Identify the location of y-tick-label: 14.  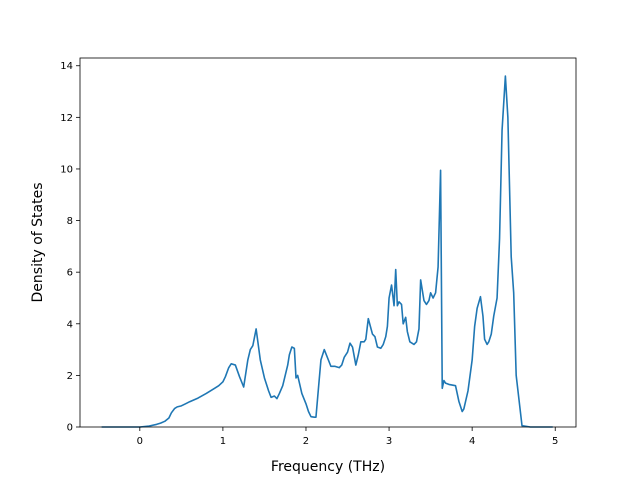
(66, 66).